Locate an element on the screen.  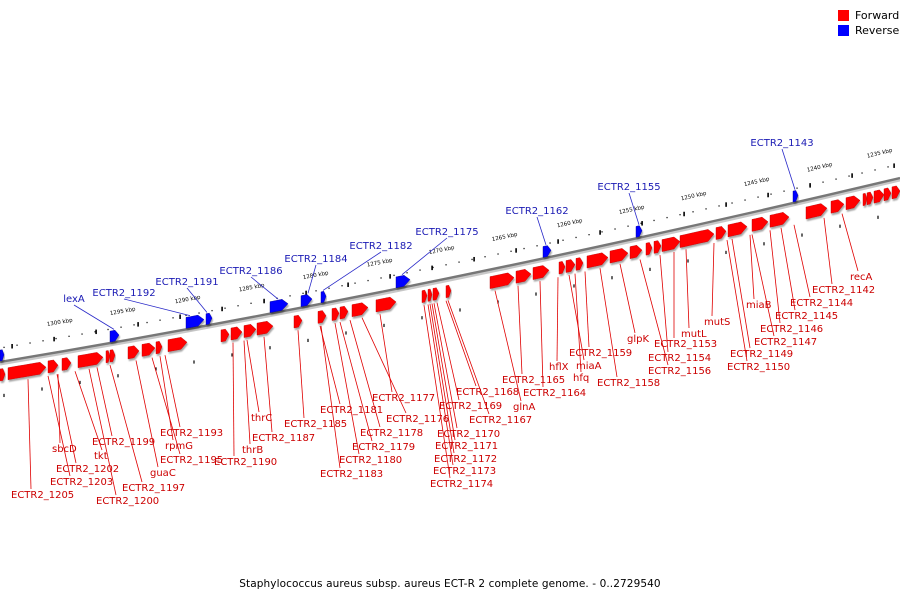
forward-gene-label: rpmG is located at coordinates (179, 446).